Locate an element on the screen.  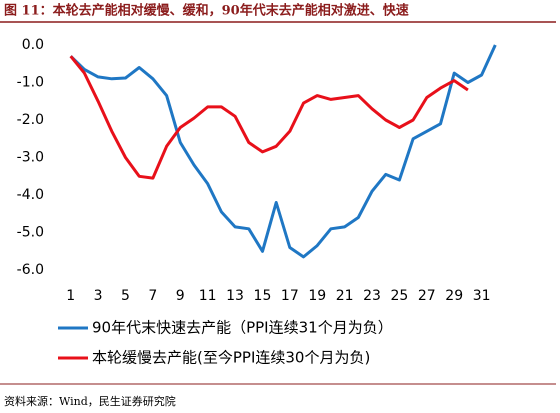
y-tick-label: -4.0 is located at coordinates (30, 195).